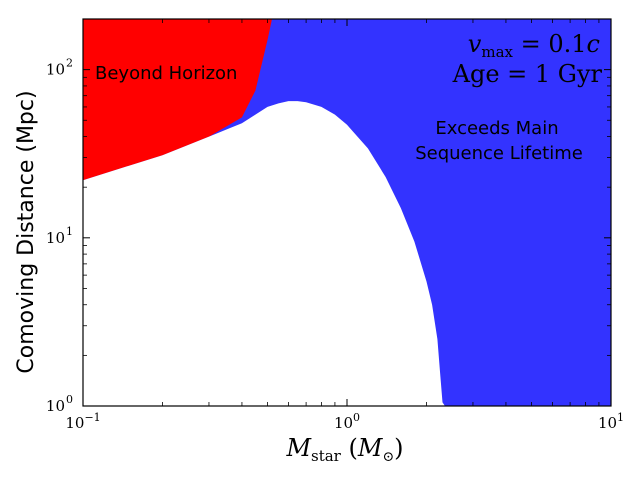  I want to click on x-tick-label: 10⁰, so click(347, 421).